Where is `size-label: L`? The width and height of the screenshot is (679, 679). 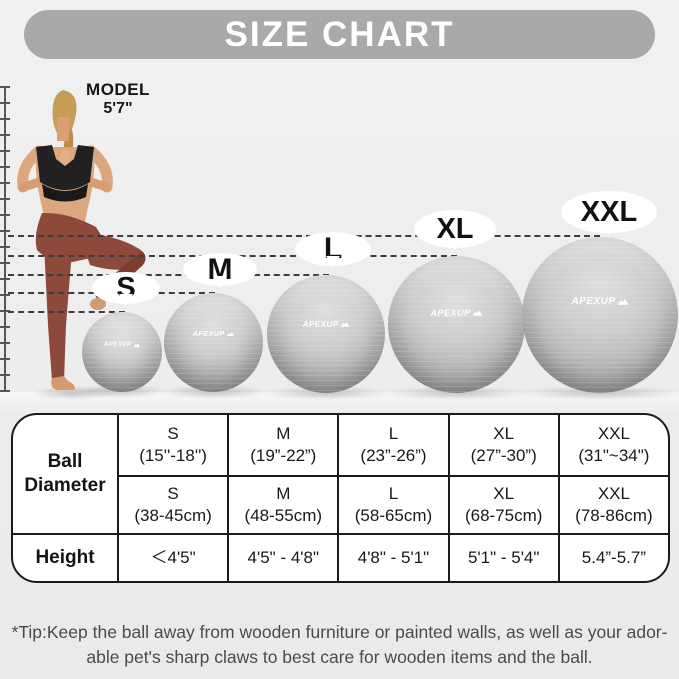
size-label: L is located at coordinates (333, 248).